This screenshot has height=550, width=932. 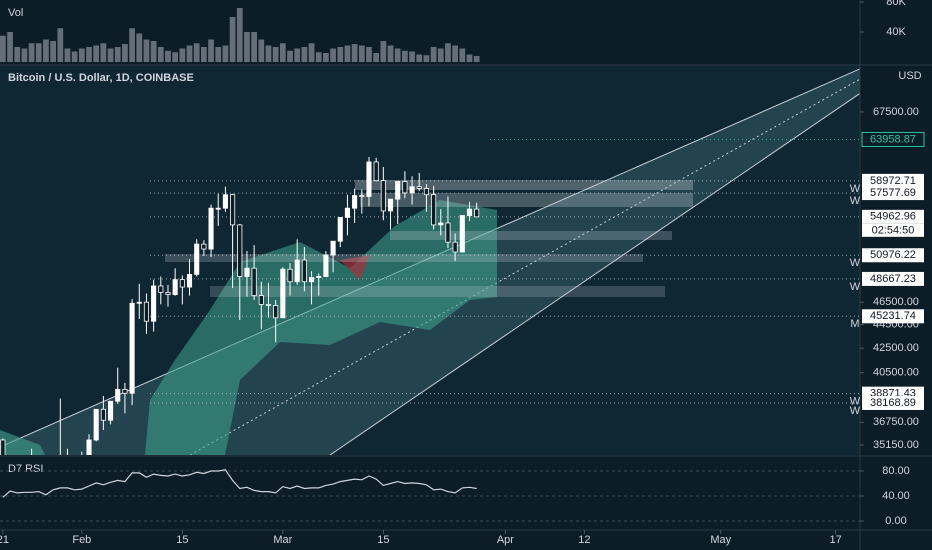 What do you see at coordinates (896, 32) in the screenshot?
I see `y-tick-label: 40K` at bounding box center [896, 32].